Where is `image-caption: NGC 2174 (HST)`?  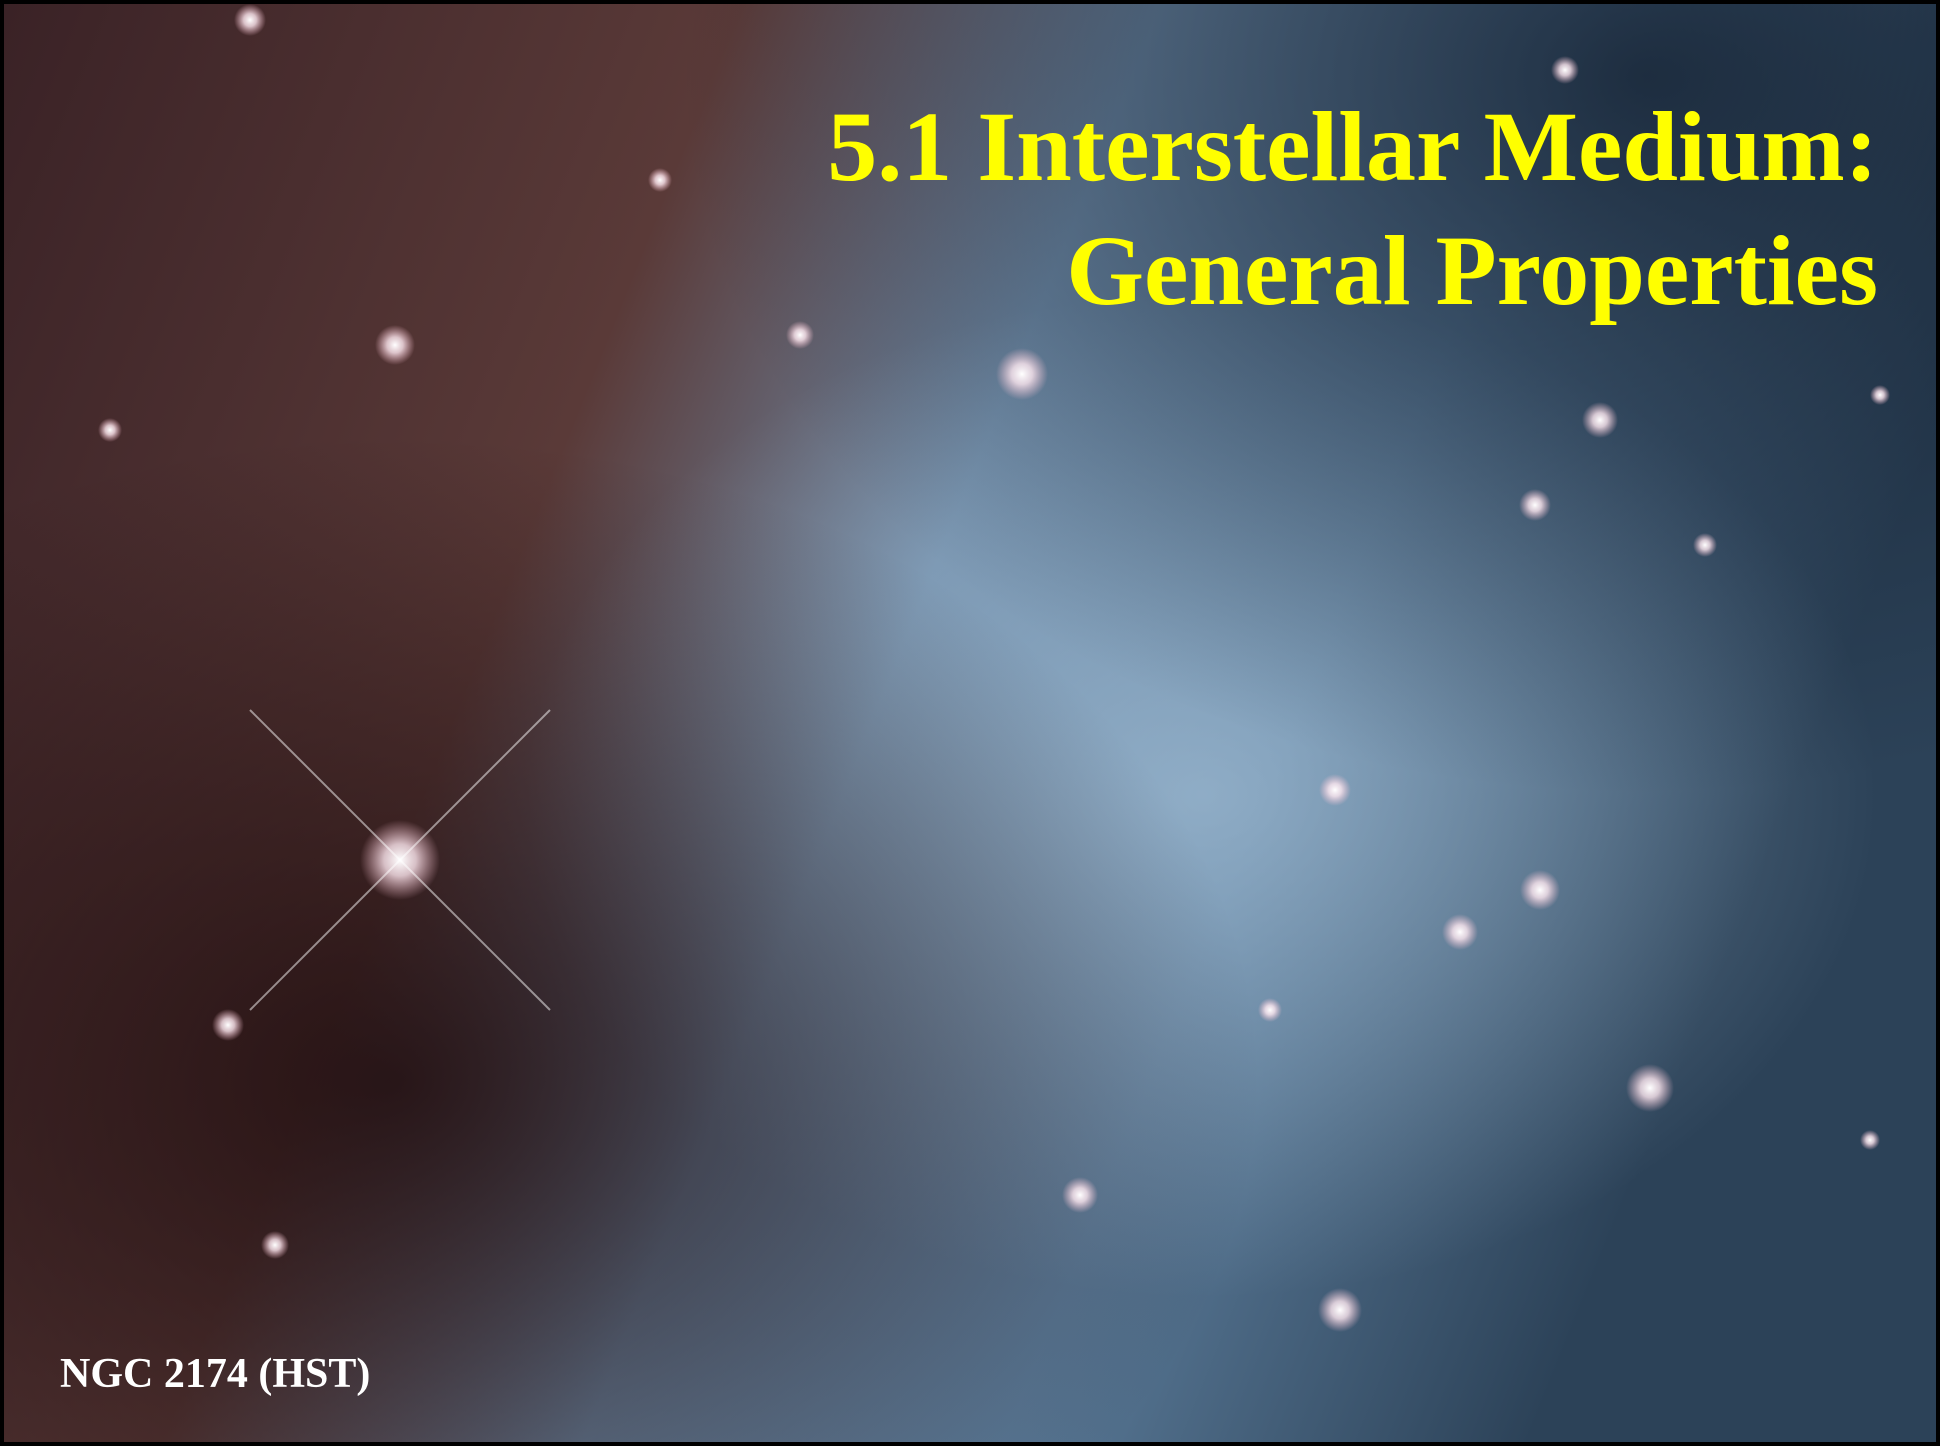
image-caption: NGC 2174 (HST) is located at coordinates (215, 1374).